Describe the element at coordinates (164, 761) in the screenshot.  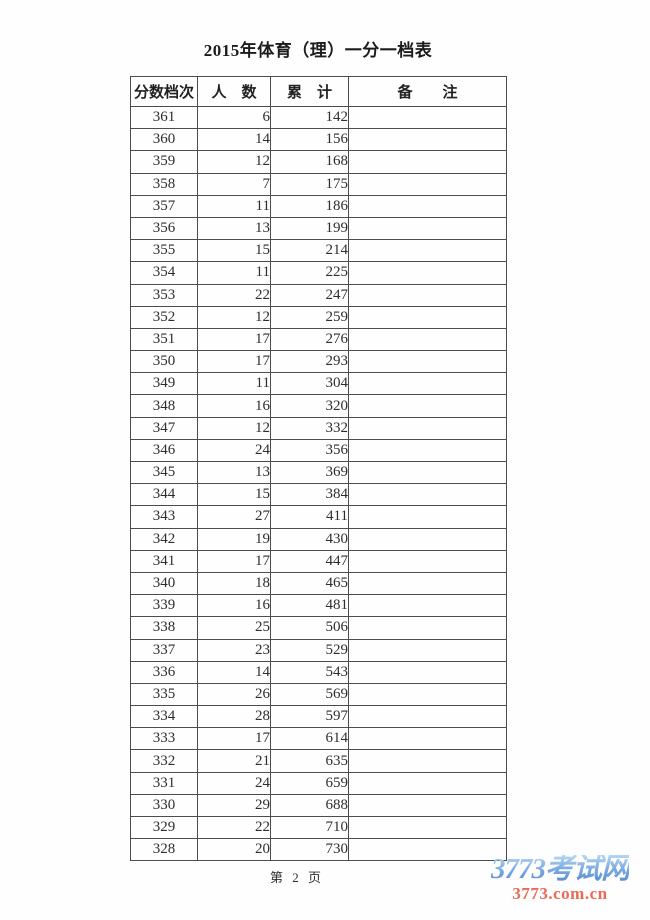
I see `score-cell: 332` at that location.